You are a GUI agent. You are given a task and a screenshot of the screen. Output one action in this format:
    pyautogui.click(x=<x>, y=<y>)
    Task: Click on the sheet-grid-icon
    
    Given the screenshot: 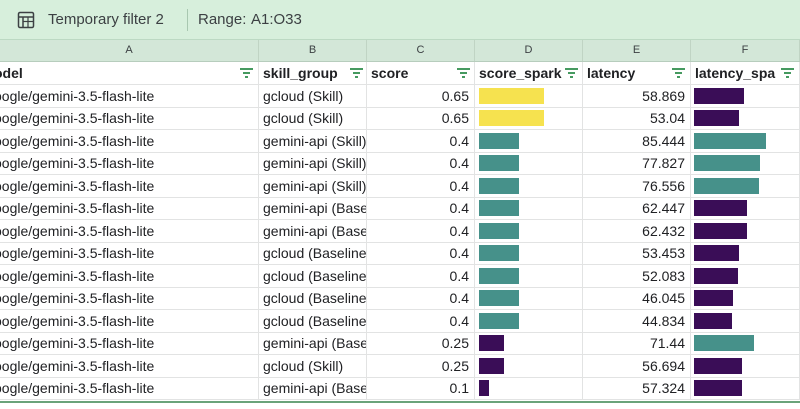 What is the action you would take?
    pyautogui.click(x=26, y=20)
    